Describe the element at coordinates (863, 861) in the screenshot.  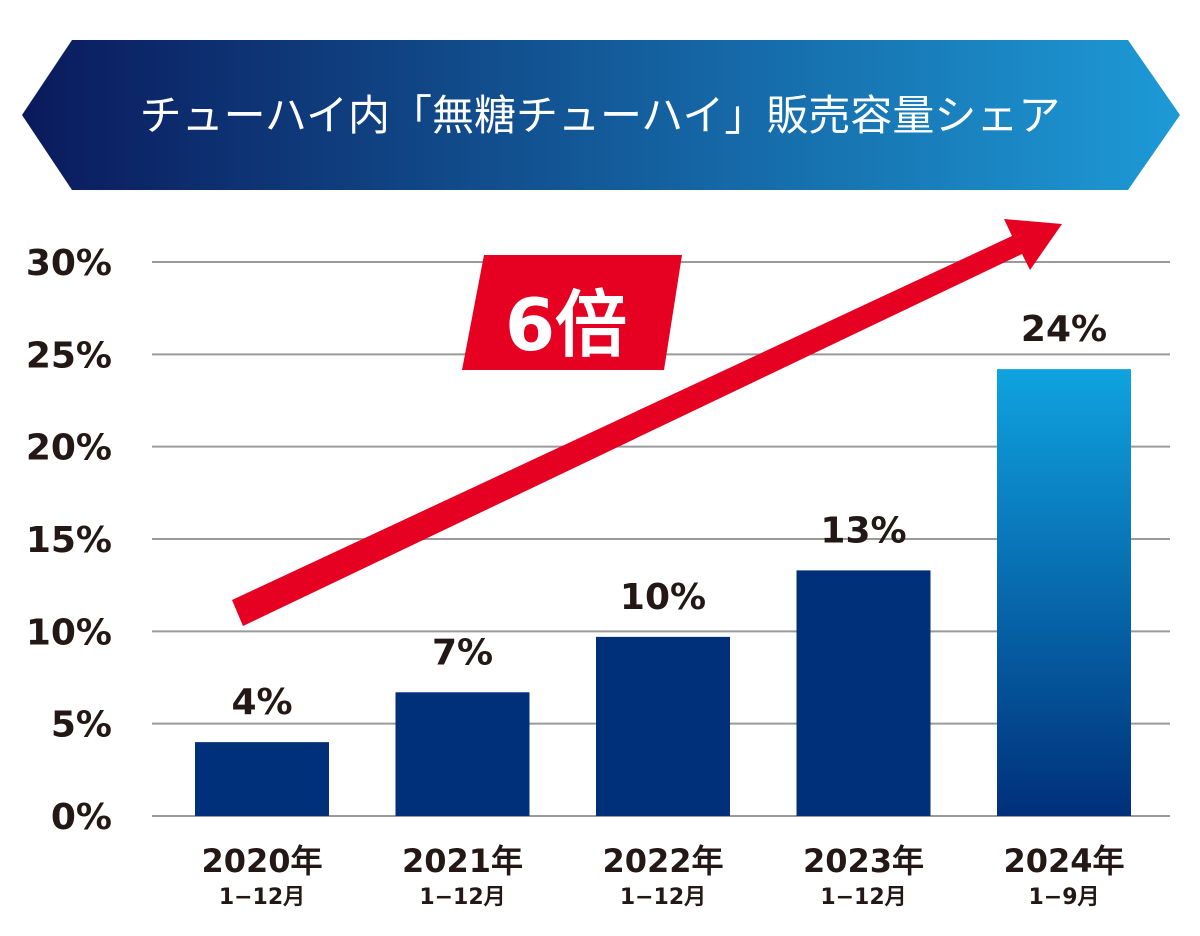
I see `x-tick-label: 2023年` at that location.